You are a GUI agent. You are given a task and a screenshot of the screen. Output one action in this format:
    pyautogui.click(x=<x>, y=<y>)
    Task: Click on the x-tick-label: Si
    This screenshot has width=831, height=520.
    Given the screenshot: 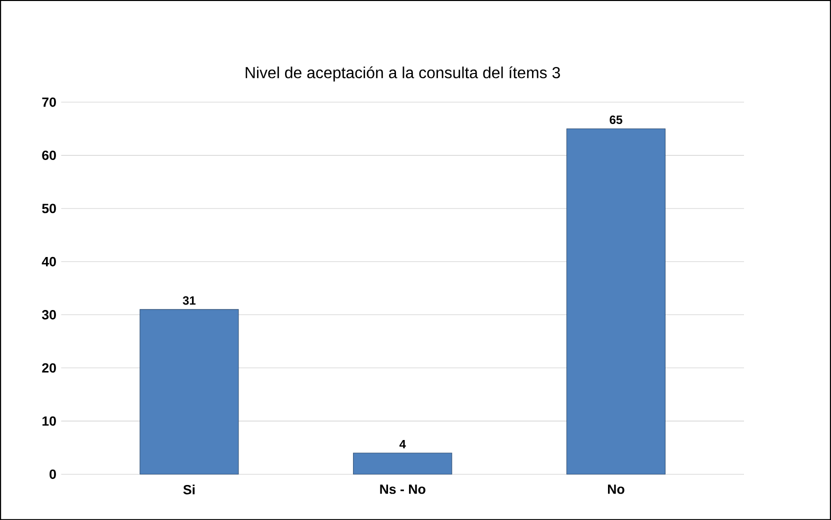 What is the action you would take?
    pyautogui.click(x=189, y=489)
    